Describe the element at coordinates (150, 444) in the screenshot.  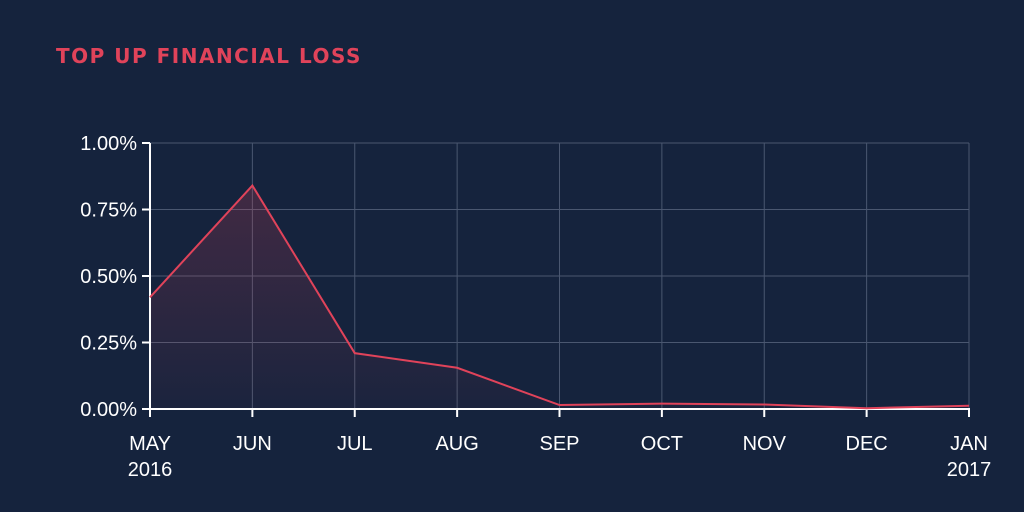
I see `x-tick-month: MAY` at that location.